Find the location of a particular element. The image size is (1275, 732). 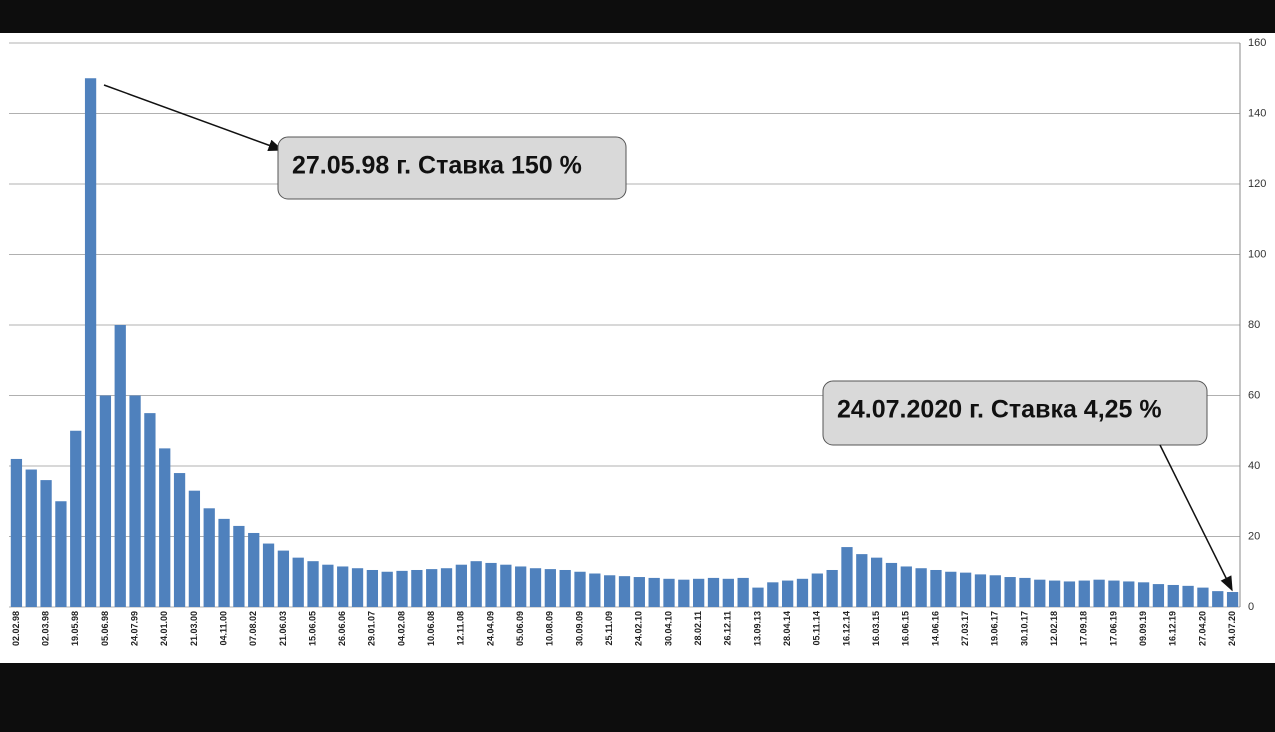

x-tick-label: 04.02.08 is located at coordinates (401, 628).